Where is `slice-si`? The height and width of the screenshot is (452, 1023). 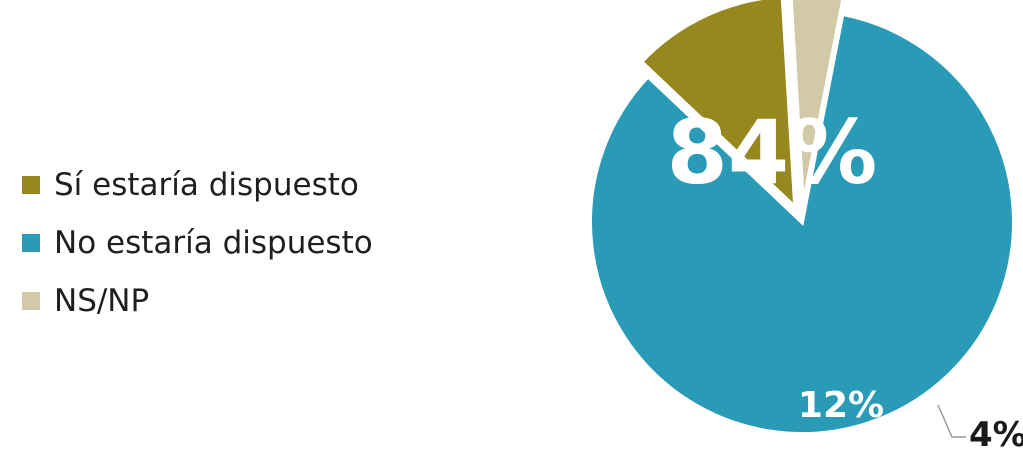 slice-si is located at coordinates (718, 106).